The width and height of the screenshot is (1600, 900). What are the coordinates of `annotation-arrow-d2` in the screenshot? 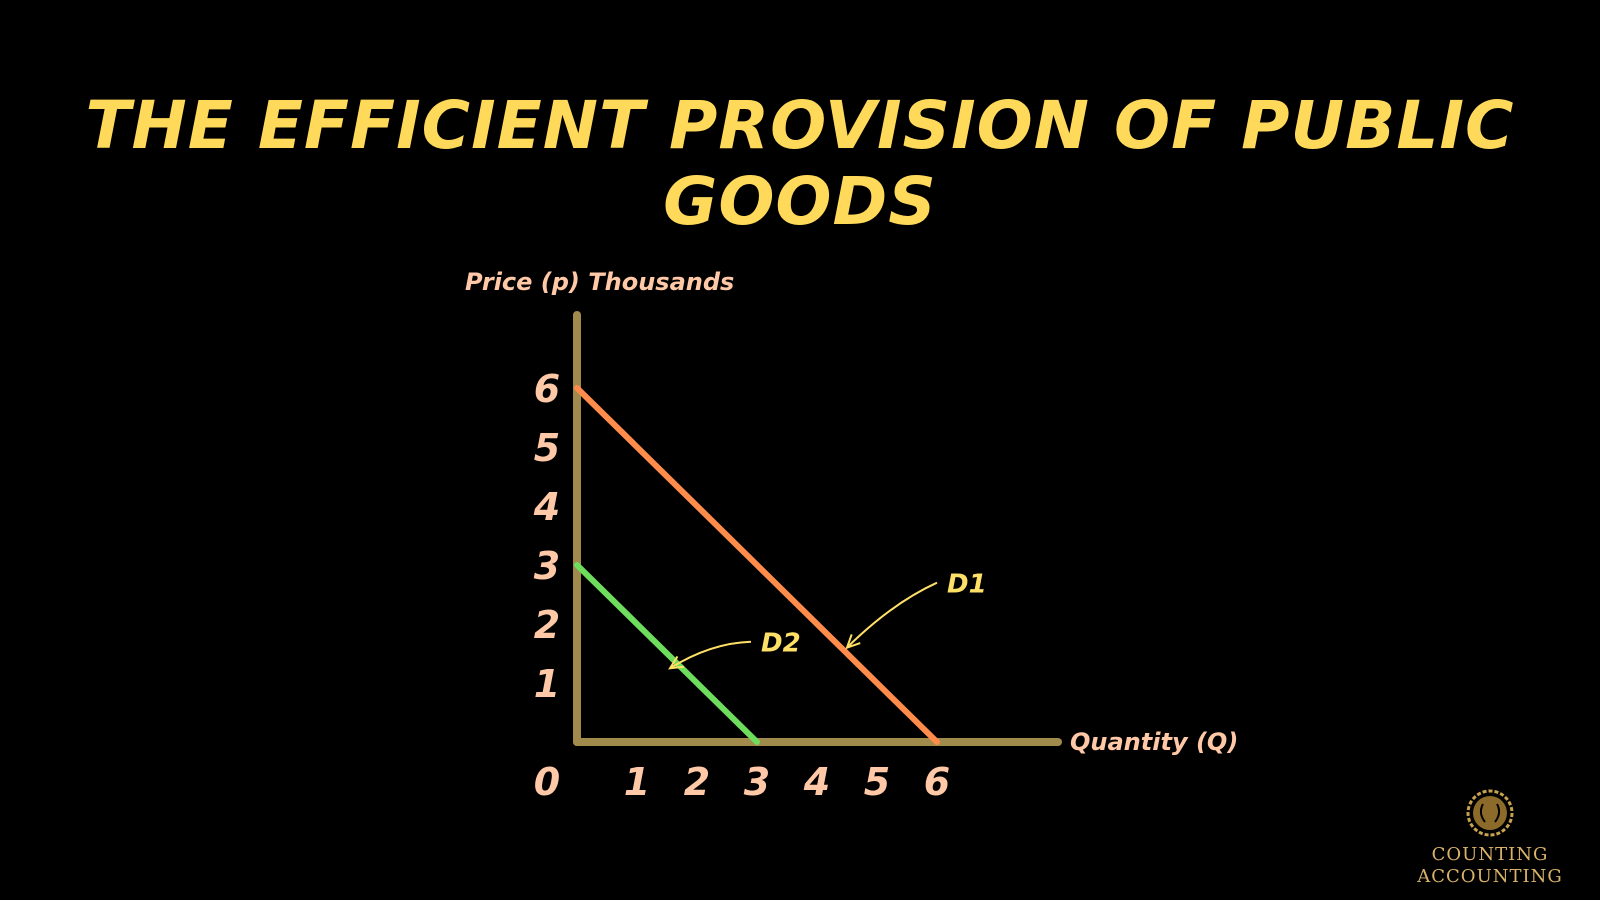 It's located at (710, 655).